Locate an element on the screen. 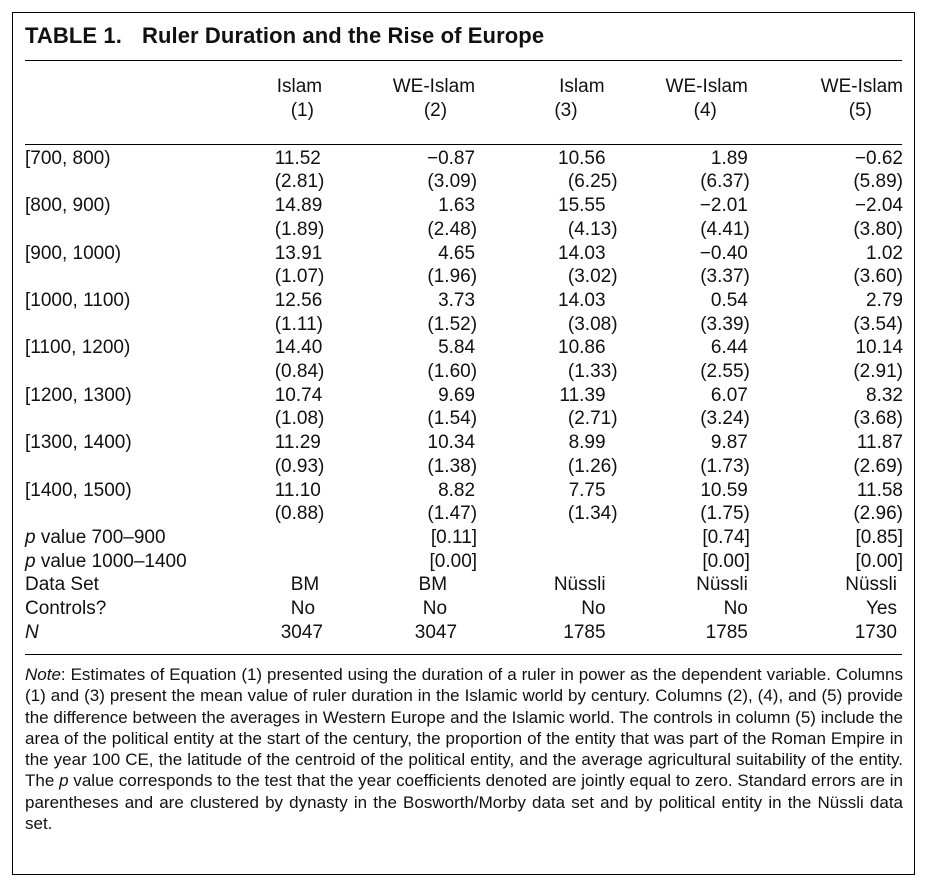 The height and width of the screenshot is (887, 927). table-row: [900, 1000) 13.91 4.65 14.03 −0.40 1.02 is located at coordinates (464, 254).